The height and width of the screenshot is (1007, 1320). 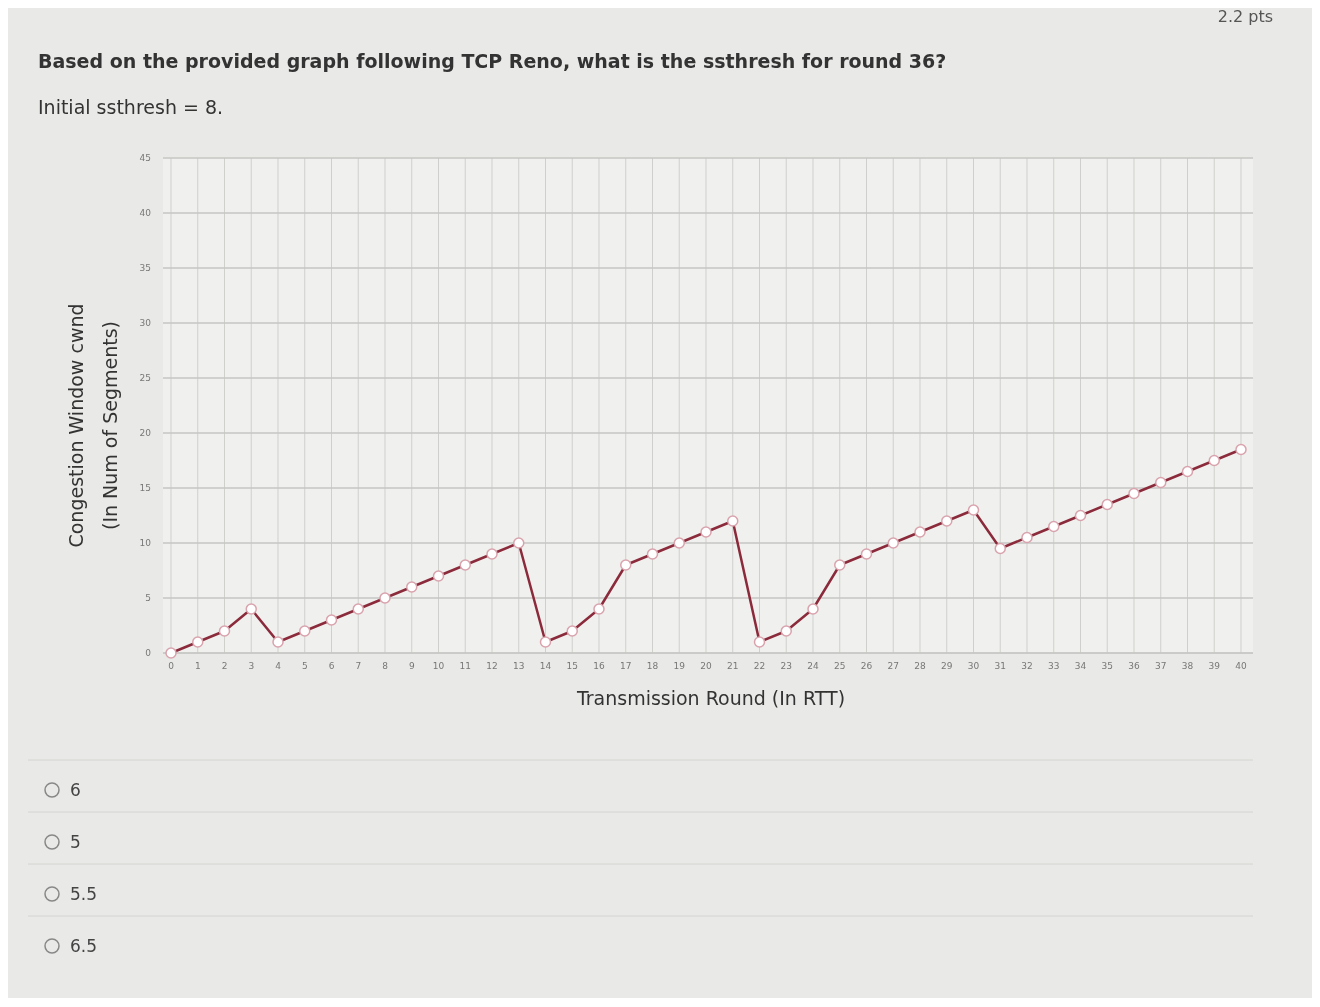 I want to click on x-tick-label: 15, so click(x=572, y=666).